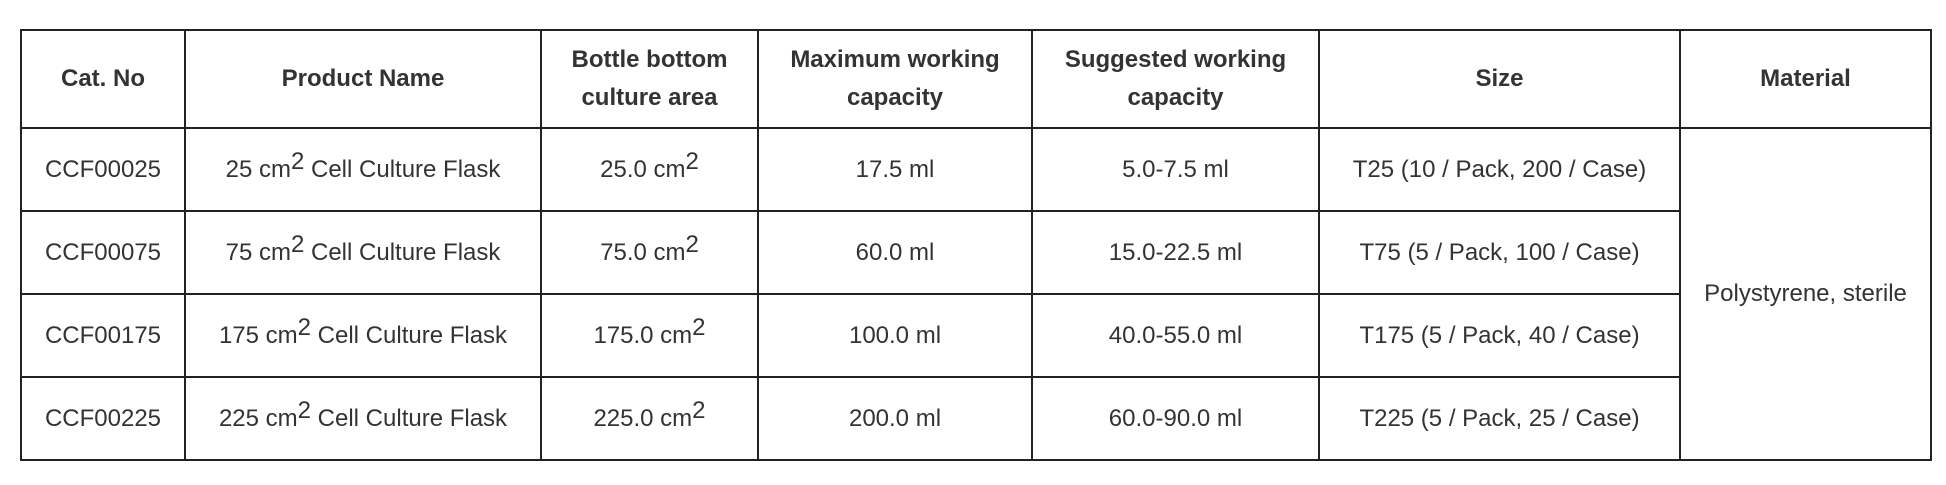 The image size is (1946, 485). Describe the element at coordinates (643, 335) in the screenshot. I see `area-value: 175.0 cm` at that location.